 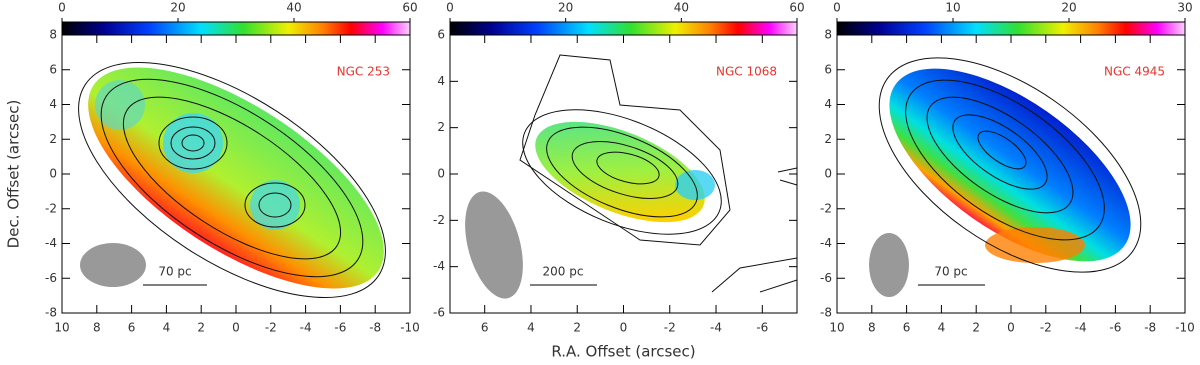 What do you see at coordinates (952, 8) in the screenshot?
I see `colorbar-tick-label: 10` at bounding box center [952, 8].